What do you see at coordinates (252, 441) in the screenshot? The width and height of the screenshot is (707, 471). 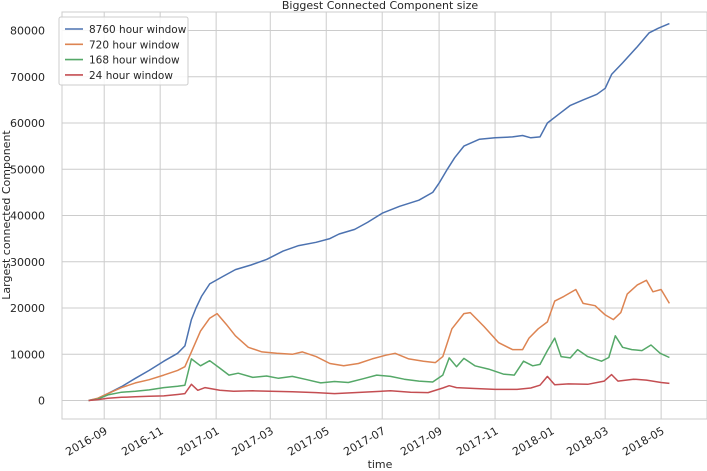 I see `x-tick-label: 2017-03` at bounding box center [252, 441].